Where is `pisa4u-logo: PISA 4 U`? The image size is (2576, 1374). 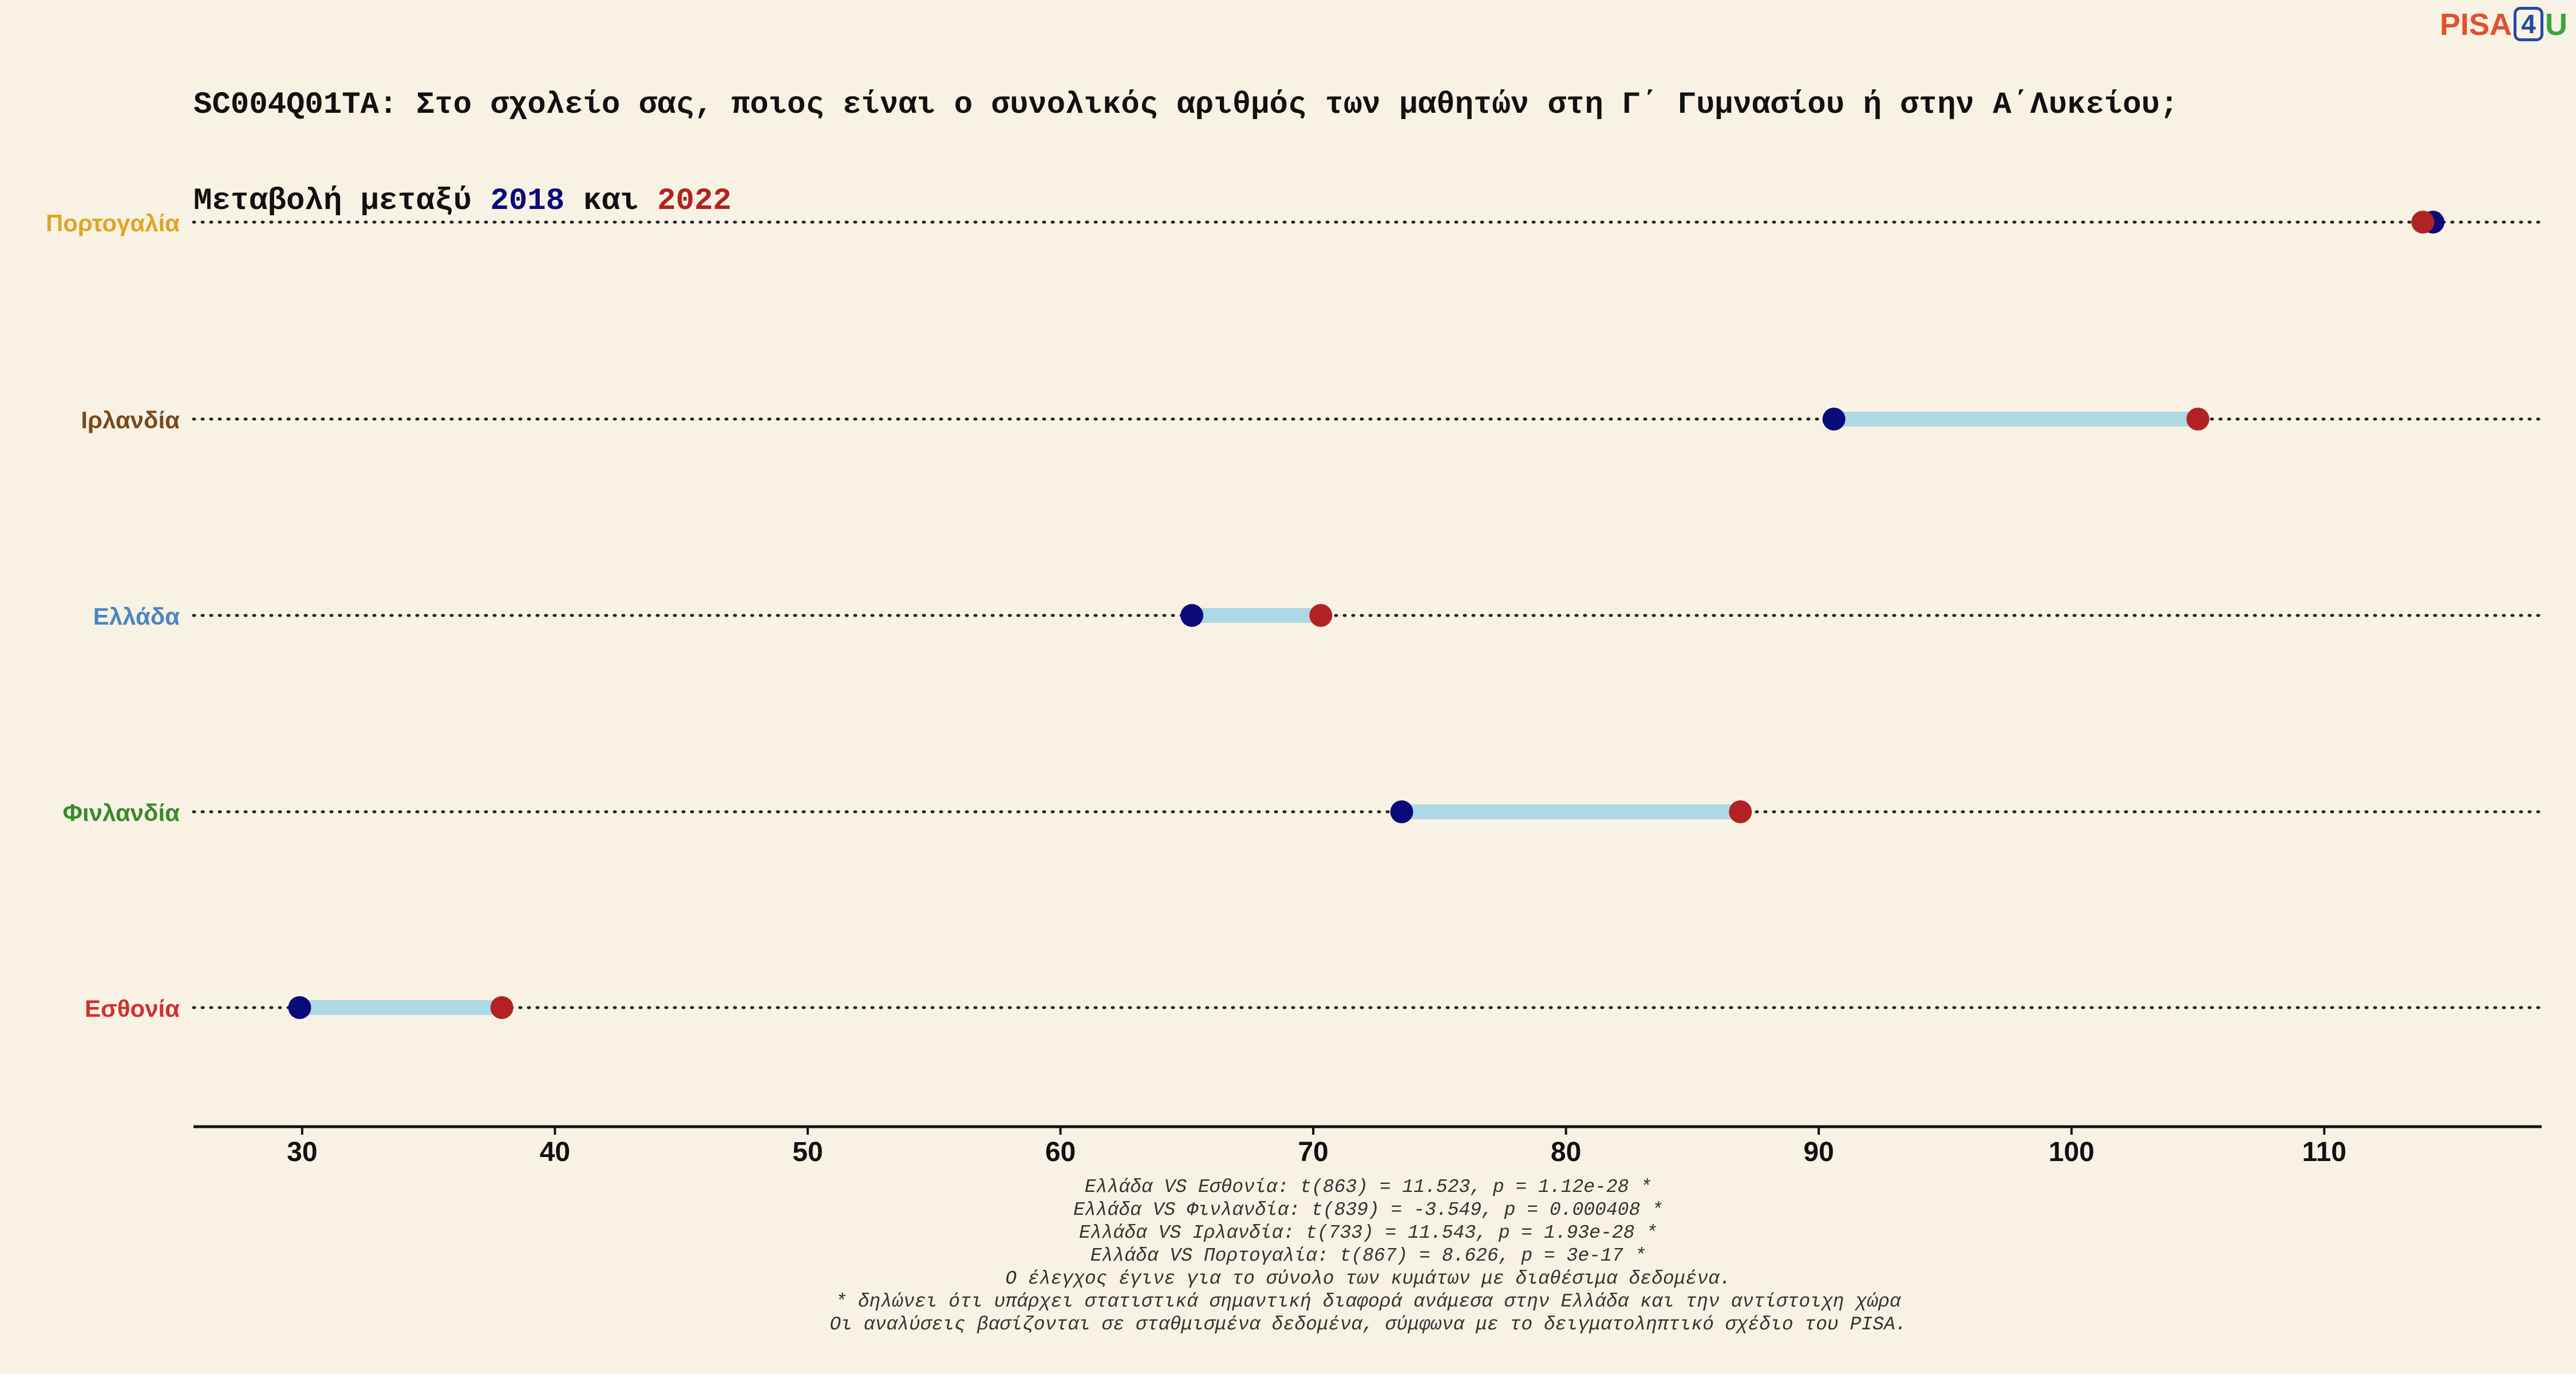 pisa4u-logo: PISA 4 U is located at coordinates (2503, 25).